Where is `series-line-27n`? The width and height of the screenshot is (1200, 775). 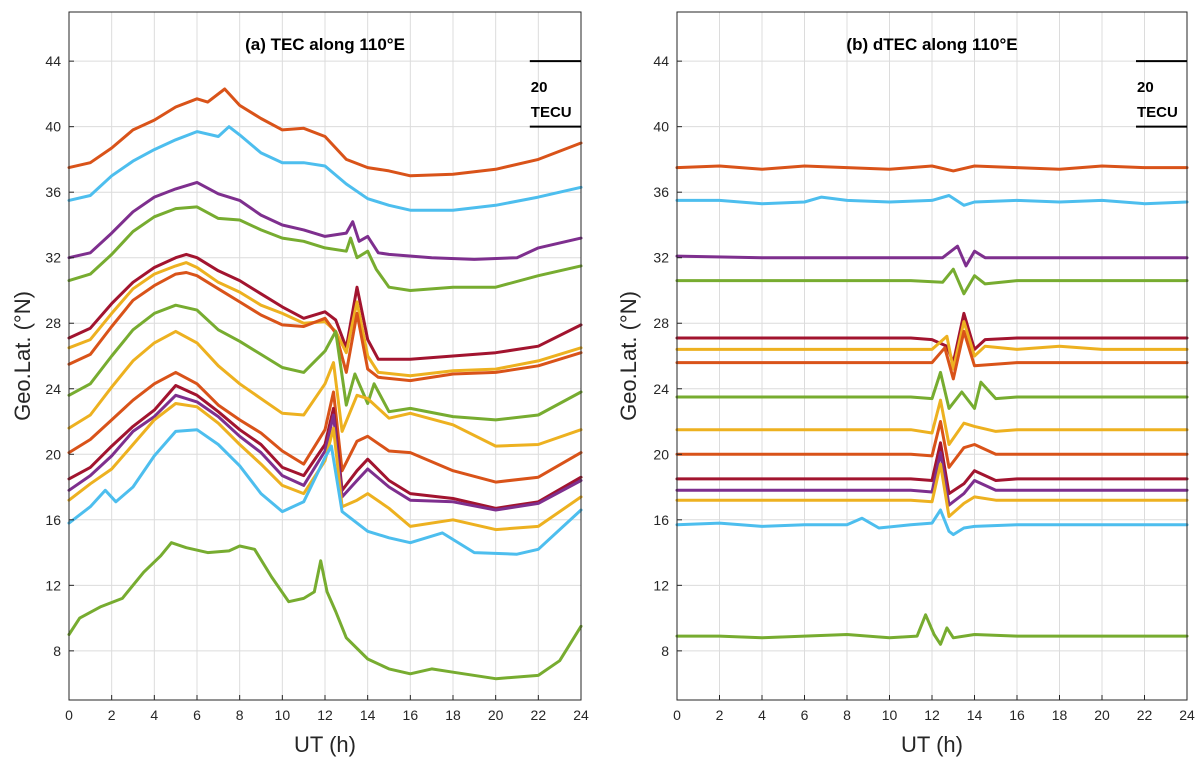 series-line-27n is located at coordinates (325, 306).